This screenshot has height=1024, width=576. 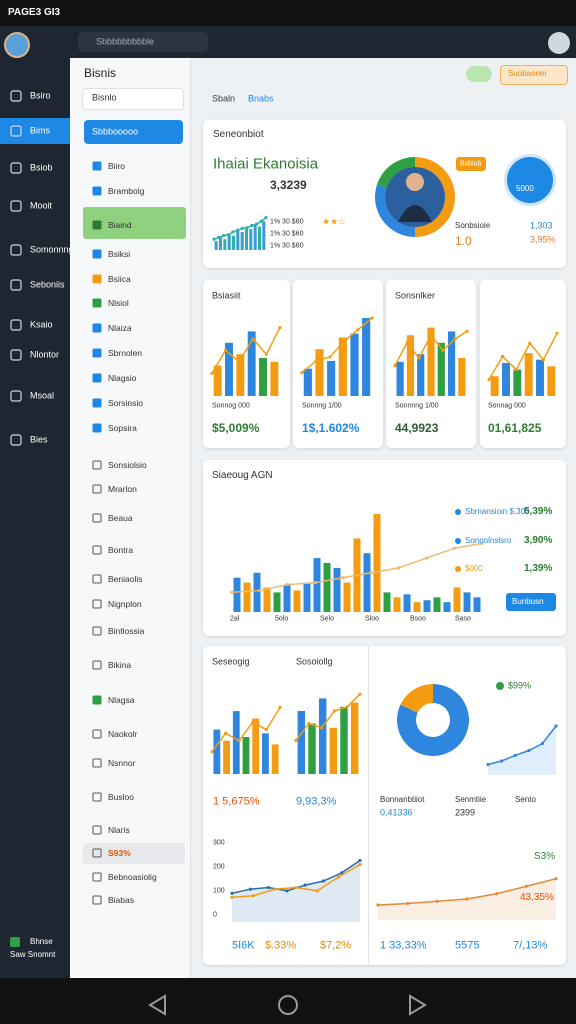 I want to click on x-label: Selo, so click(x=327, y=619).